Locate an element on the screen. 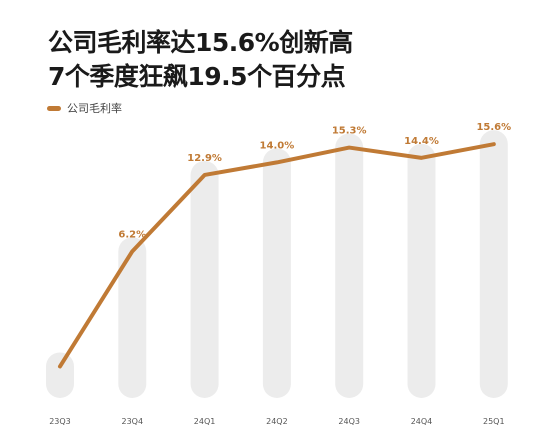  data-label-25Q1: 15.6% is located at coordinates (493, 127).